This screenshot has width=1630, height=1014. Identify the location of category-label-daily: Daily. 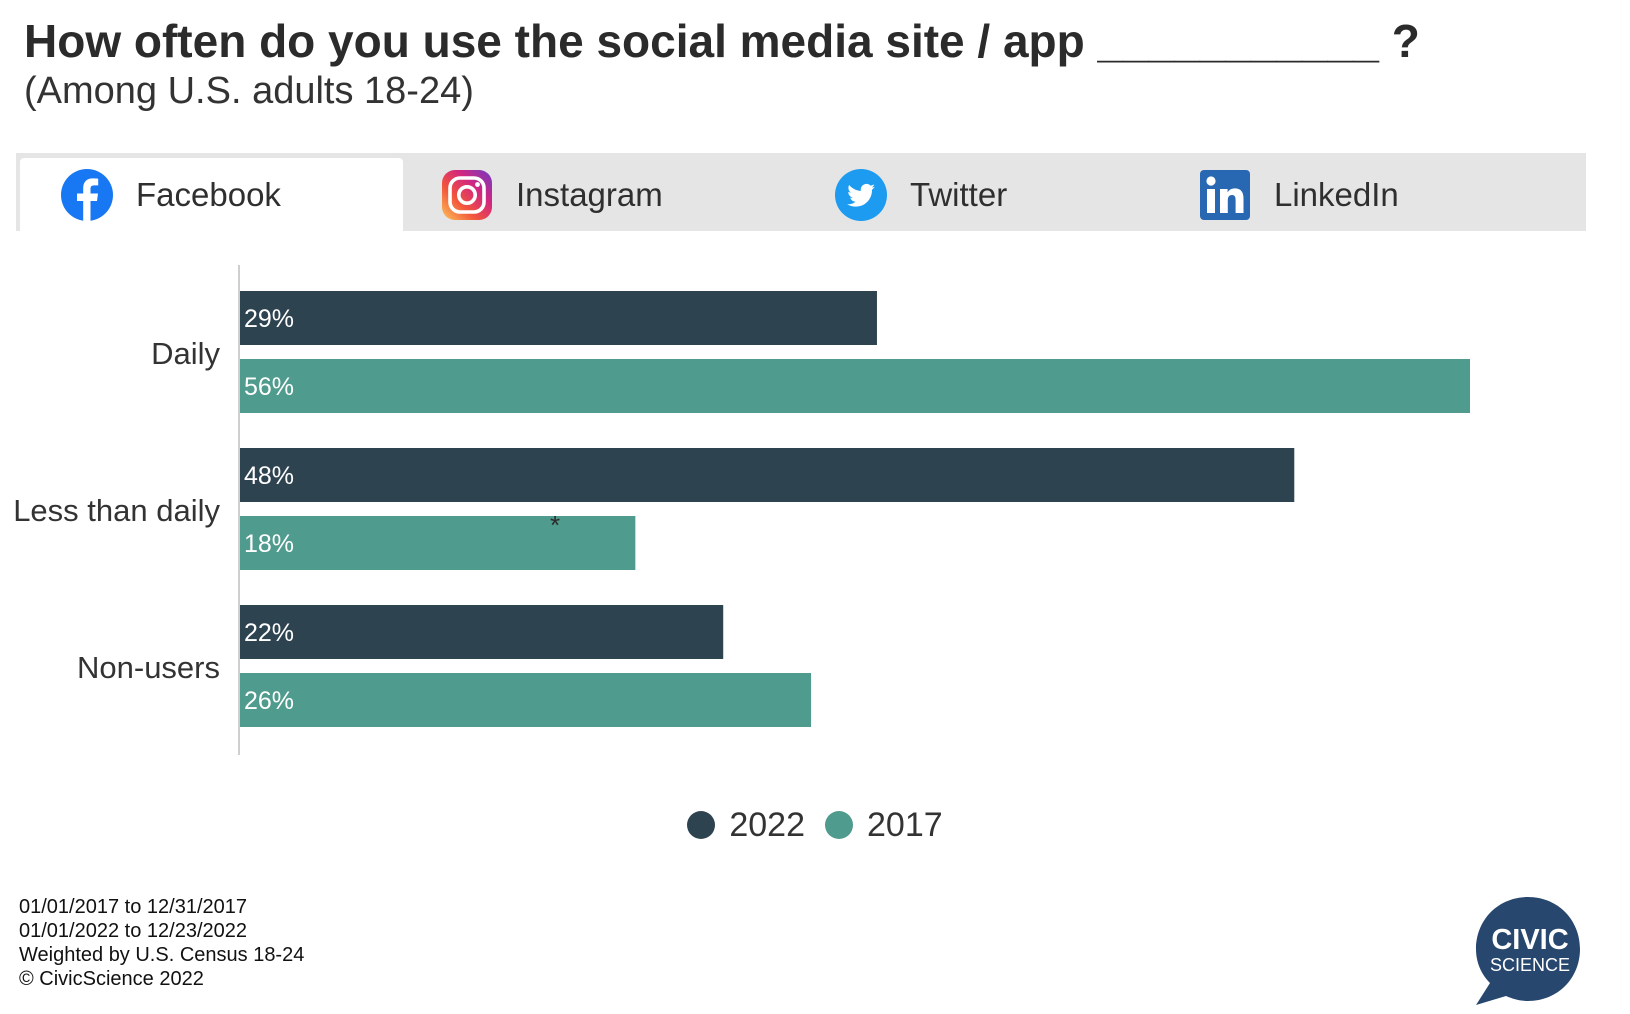
(185, 353).